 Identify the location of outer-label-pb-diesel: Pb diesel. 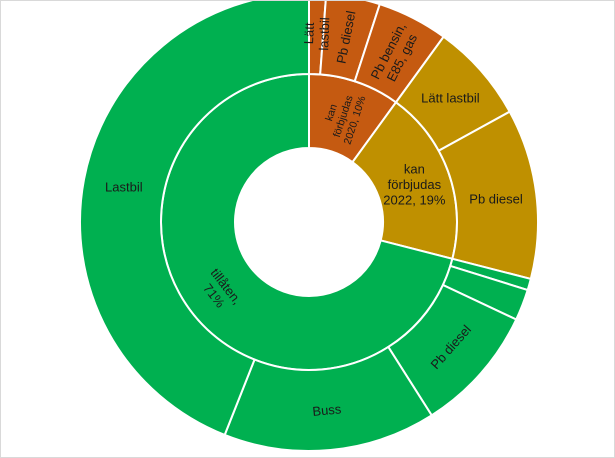
(496, 198).